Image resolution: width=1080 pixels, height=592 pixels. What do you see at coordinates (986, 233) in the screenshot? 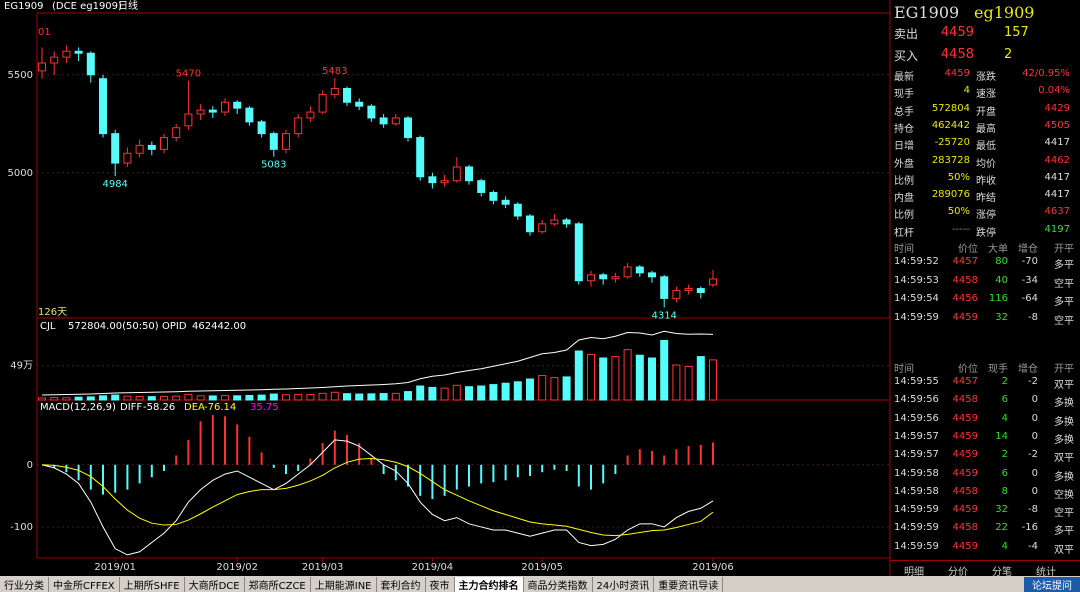
I see `quote-label: 跌停` at bounding box center [986, 233].